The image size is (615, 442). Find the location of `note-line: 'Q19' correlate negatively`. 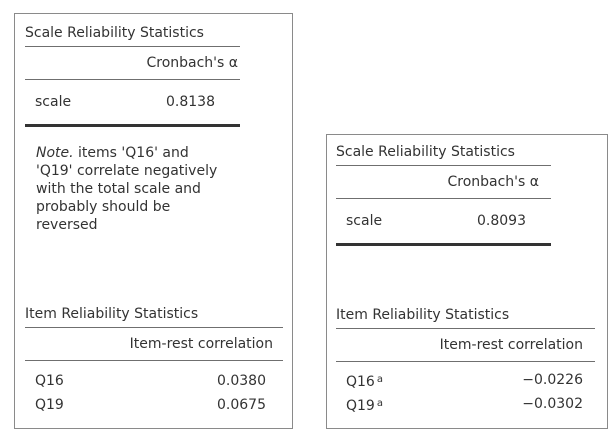

note-line: 'Q19' correlate negatively is located at coordinates (127, 171).